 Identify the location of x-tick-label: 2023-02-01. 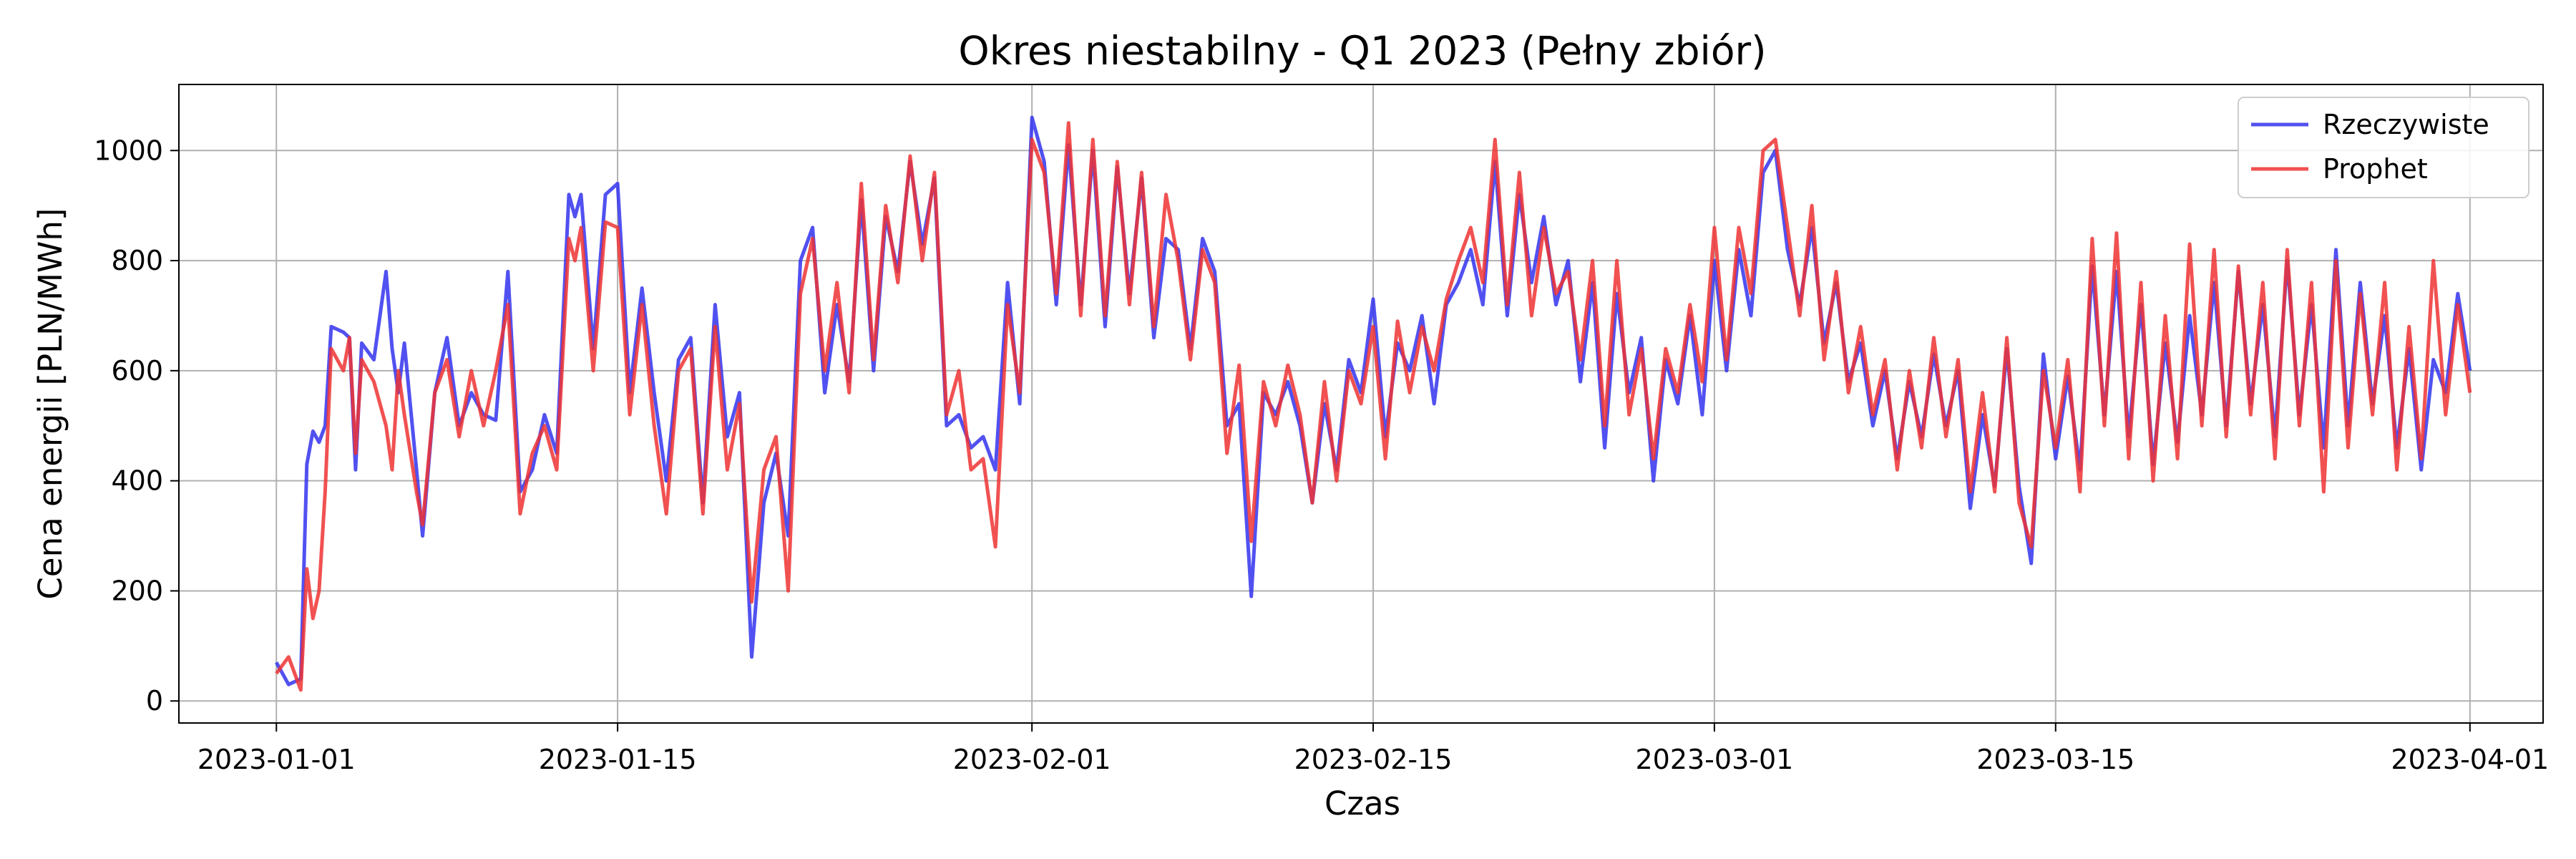
(1032, 759).